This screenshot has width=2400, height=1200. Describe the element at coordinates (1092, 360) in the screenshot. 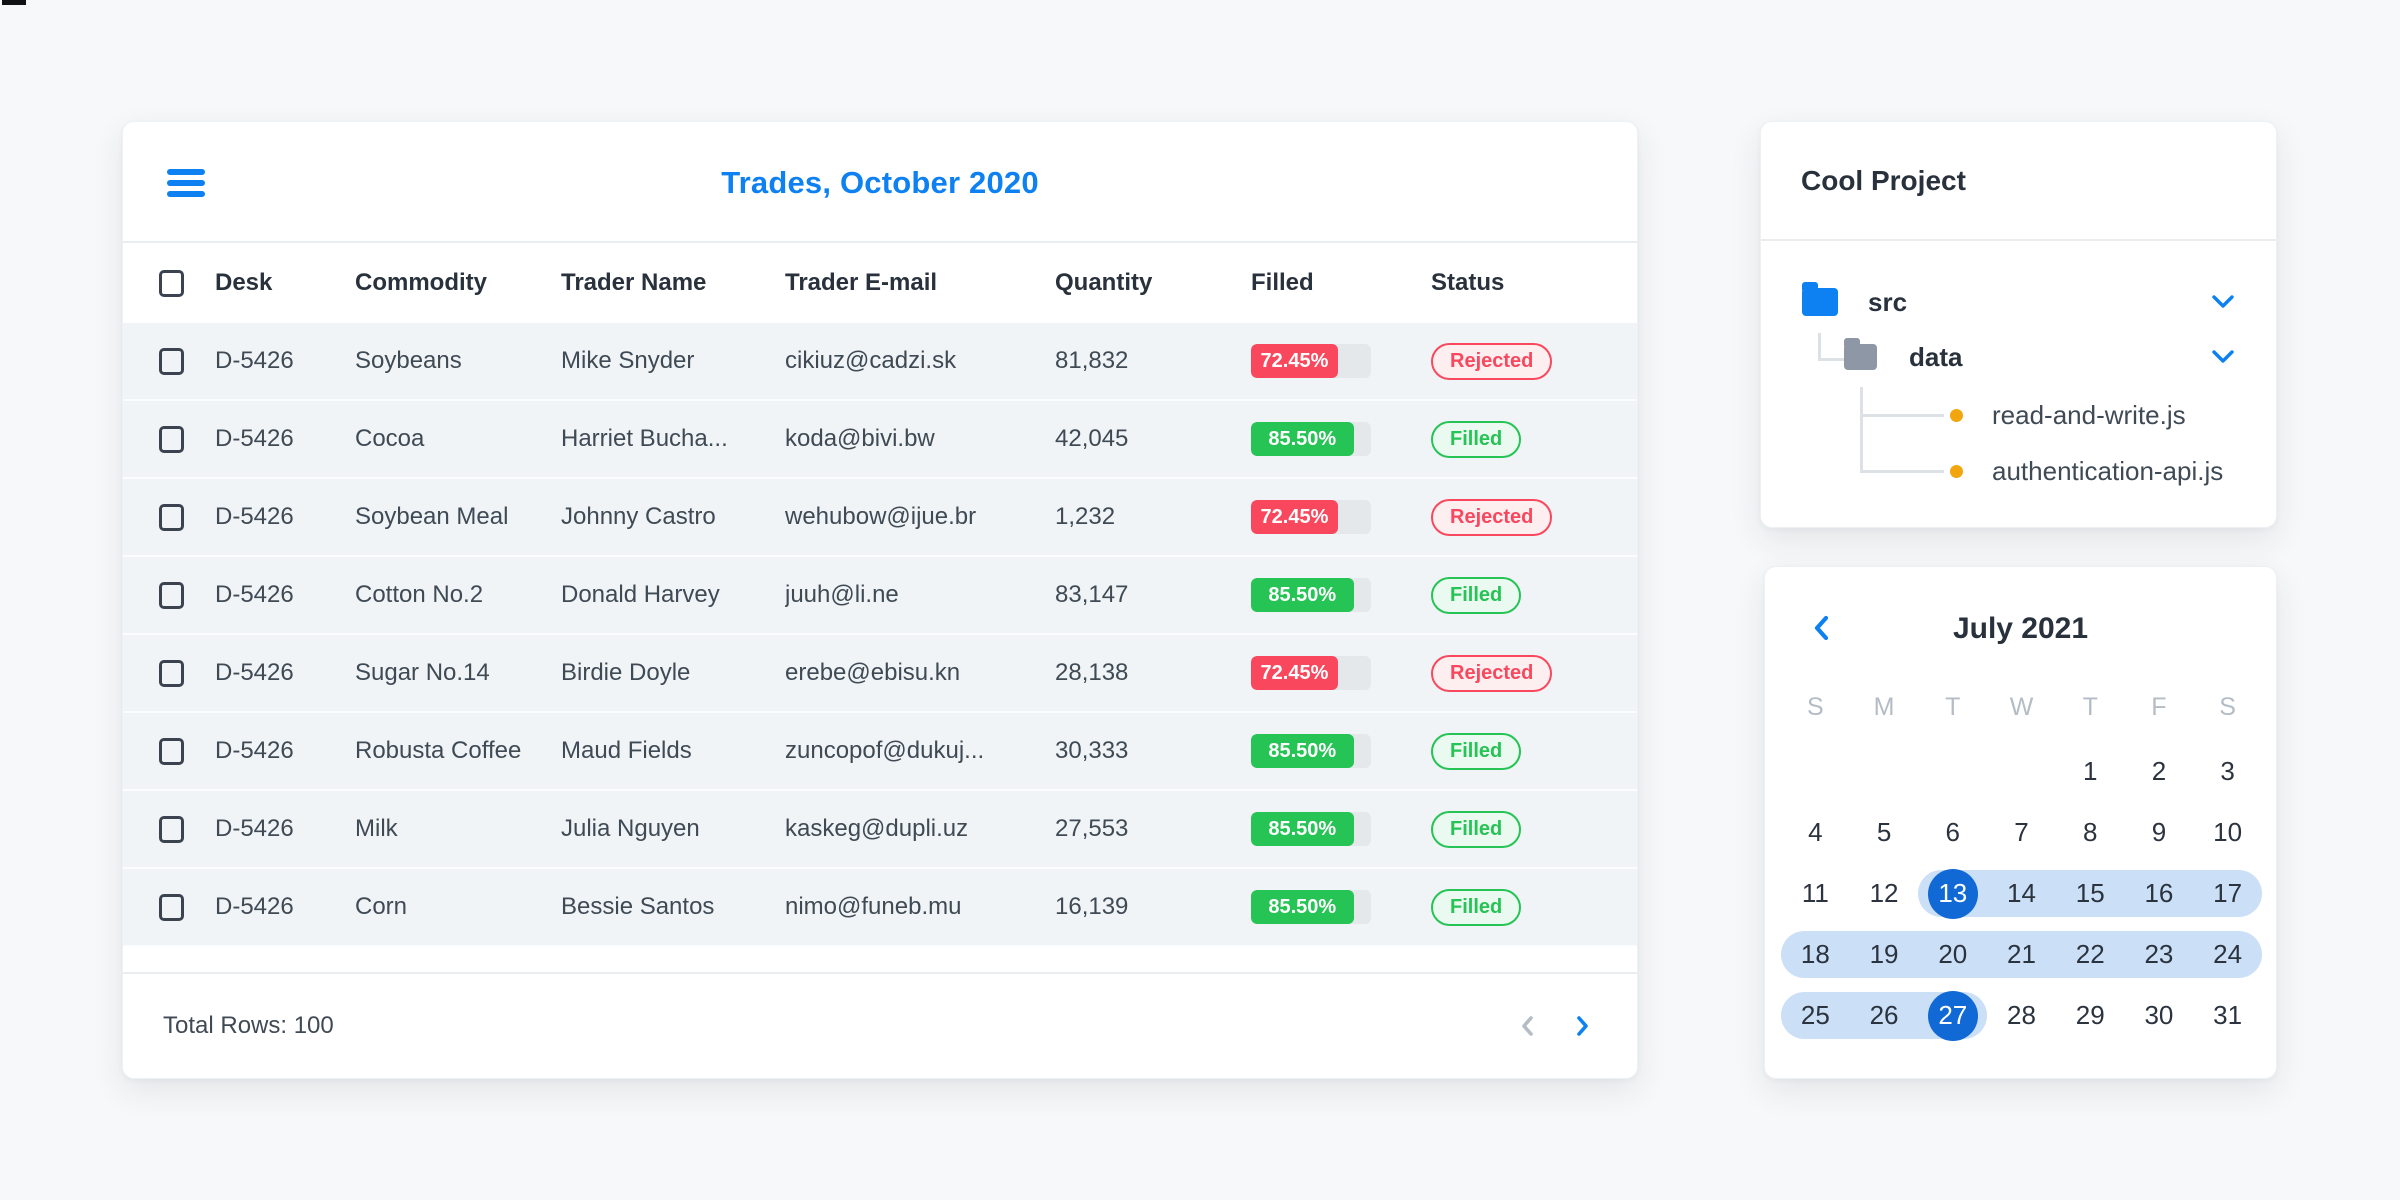

I see `cell-quantity: 81,832` at that location.